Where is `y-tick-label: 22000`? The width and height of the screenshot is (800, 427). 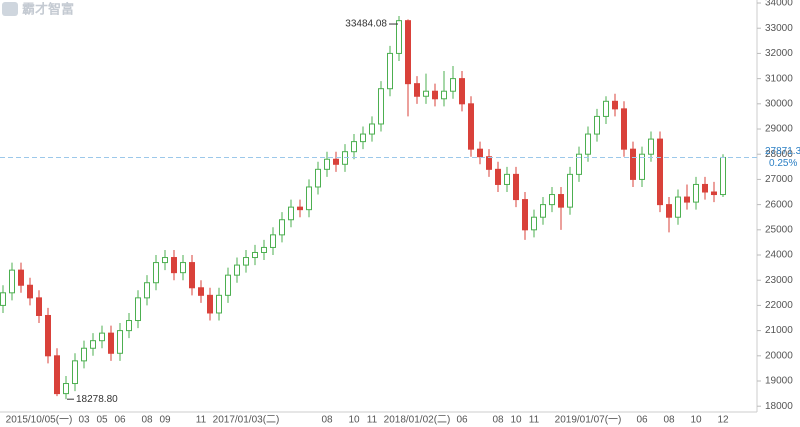 y-tick-label: 22000 is located at coordinates (779, 305).